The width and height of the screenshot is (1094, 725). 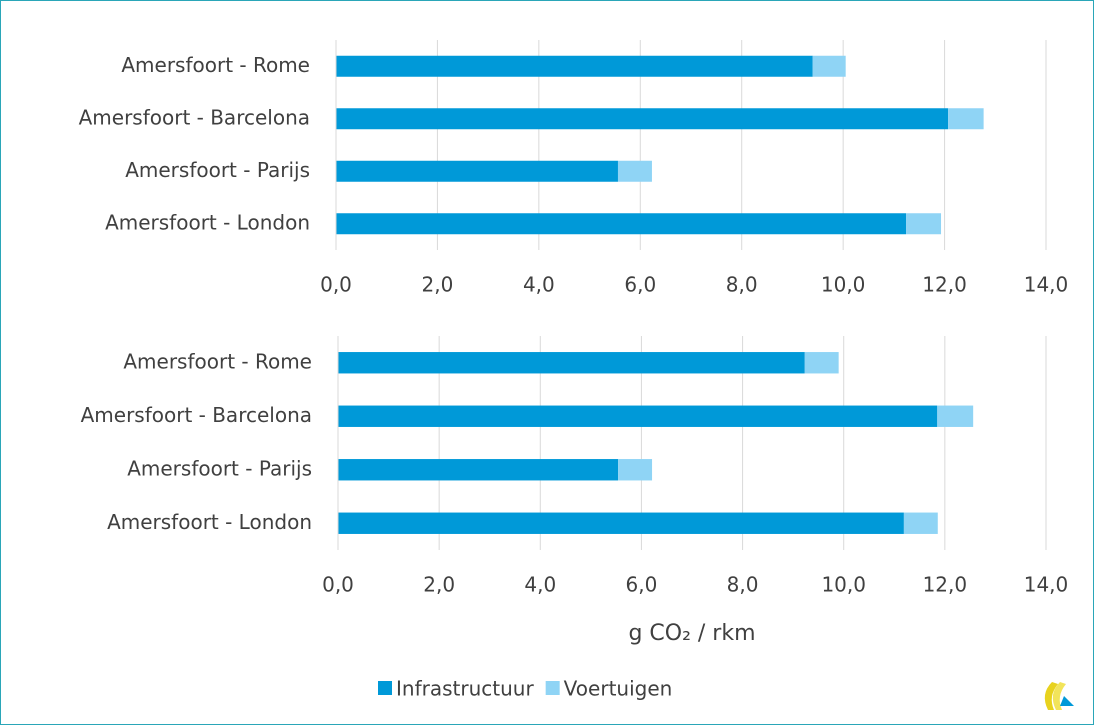 What do you see at coordinates (618, 689) in the screenshot?
I see `legend-label: Voertuigen` at bounding box center [618, 689].